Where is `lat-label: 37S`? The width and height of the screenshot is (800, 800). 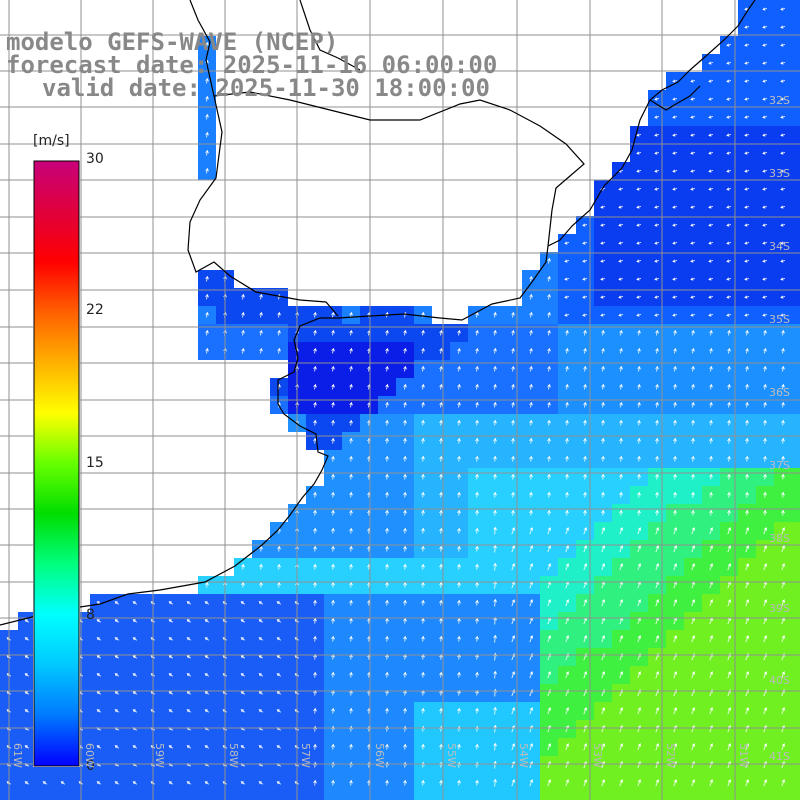
lat-label: 37S is located at coordinates (779, 465).